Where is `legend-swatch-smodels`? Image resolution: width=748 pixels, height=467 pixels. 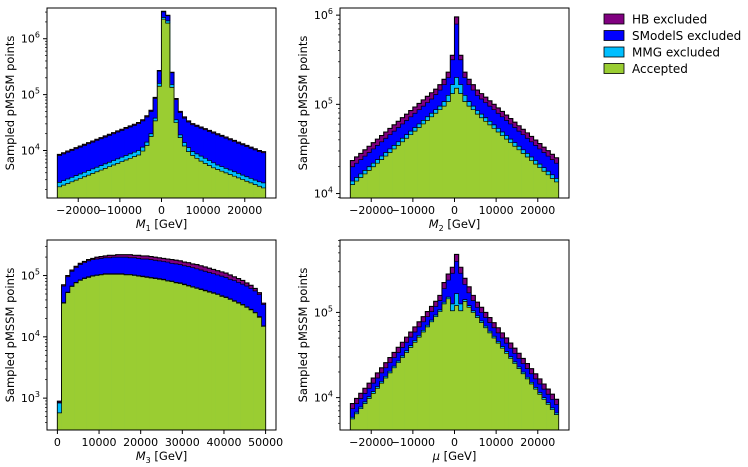 legend-swatch-smodels is located at coordinates (614, 35).